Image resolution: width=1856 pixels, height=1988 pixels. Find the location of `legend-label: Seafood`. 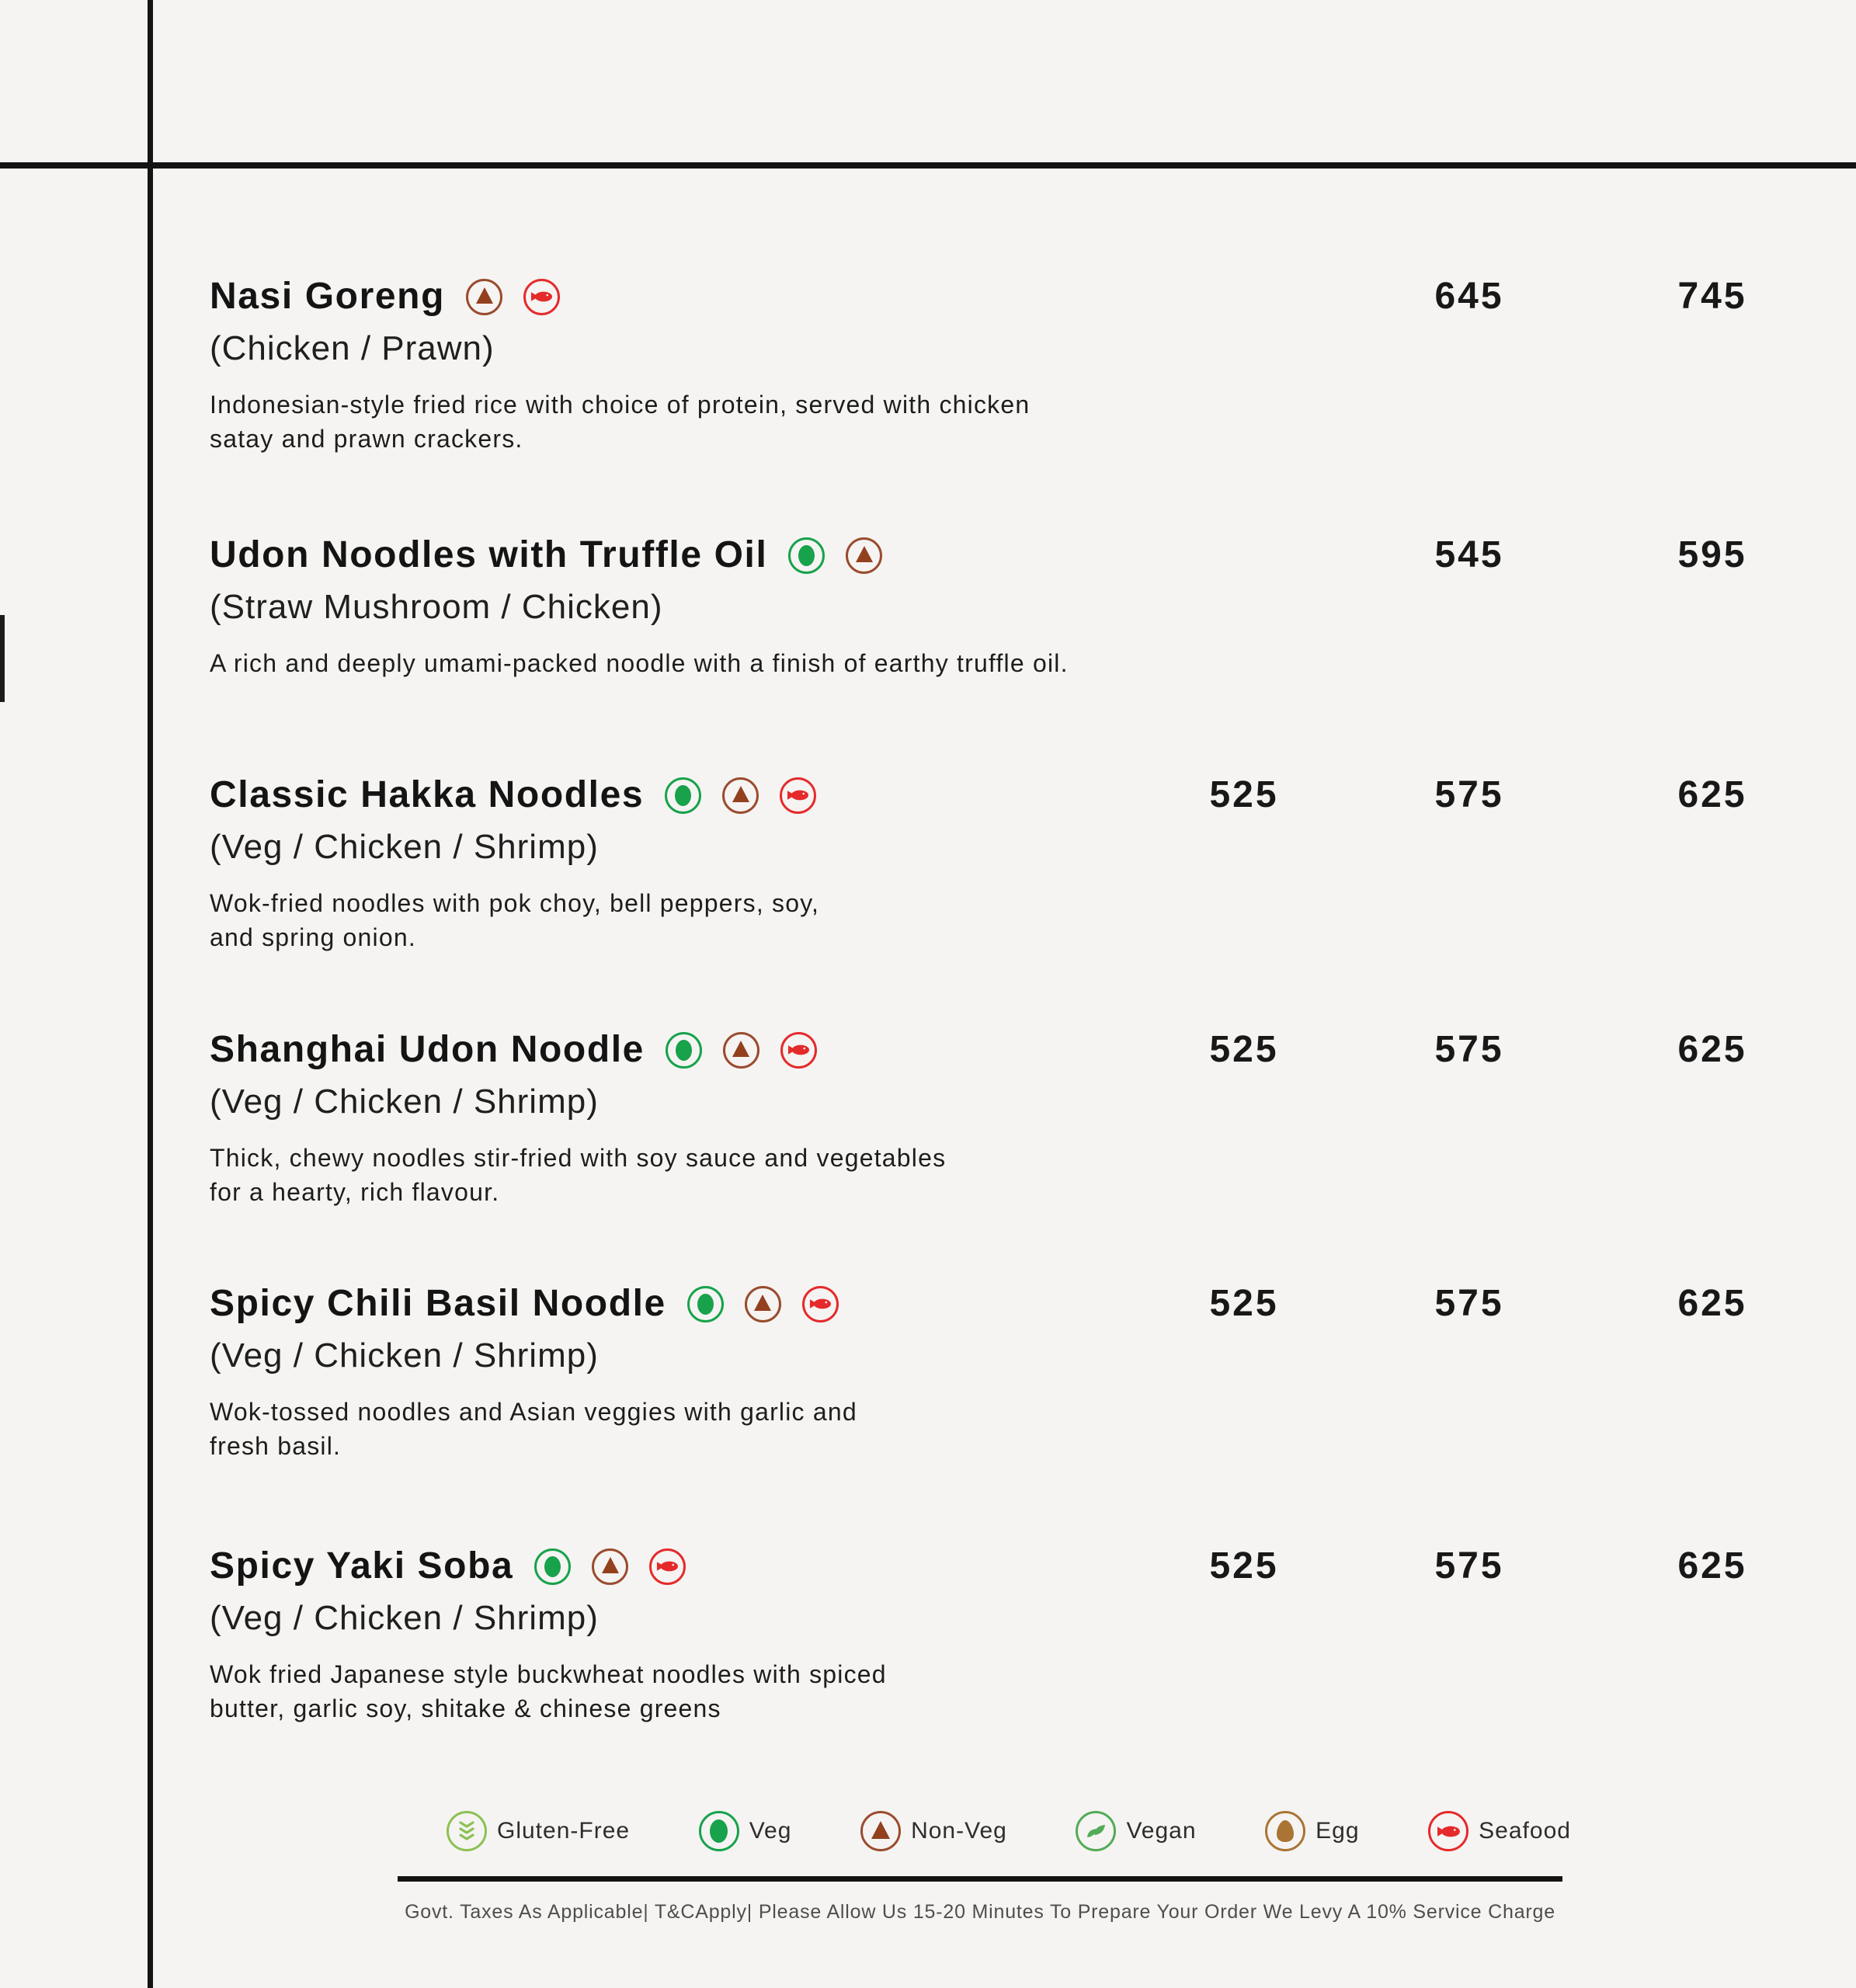

legend-label: Seafood is located at coordinates (1525, 1831).